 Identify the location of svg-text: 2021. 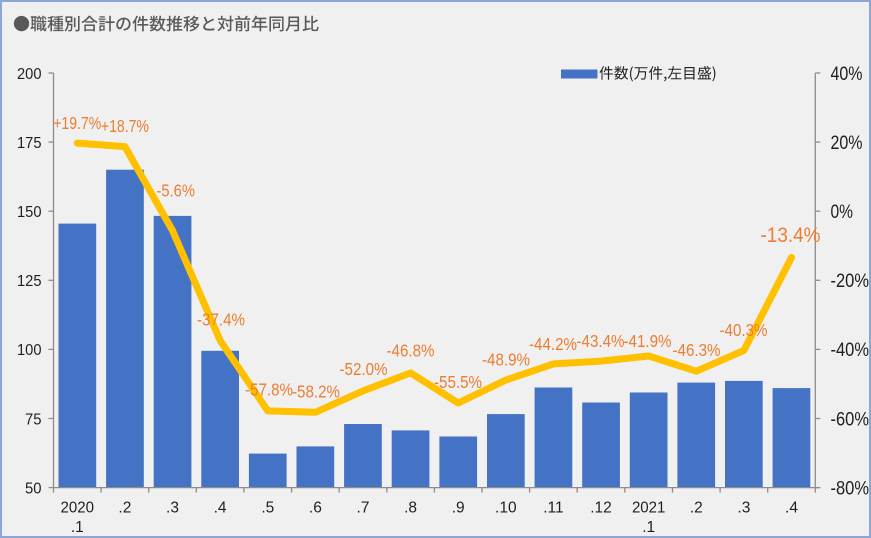
(649, 507).